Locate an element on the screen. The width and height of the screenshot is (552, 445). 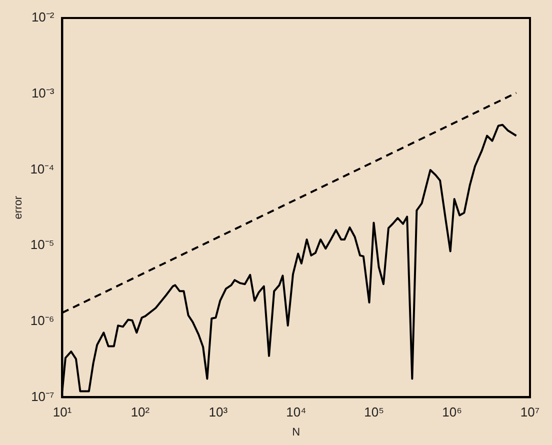
x-tick-label: 10³ is located at coordinates (218, 412).